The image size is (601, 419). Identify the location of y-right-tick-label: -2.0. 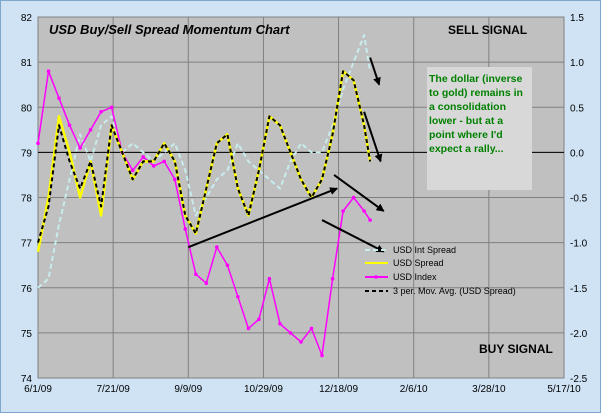
(579, 334).